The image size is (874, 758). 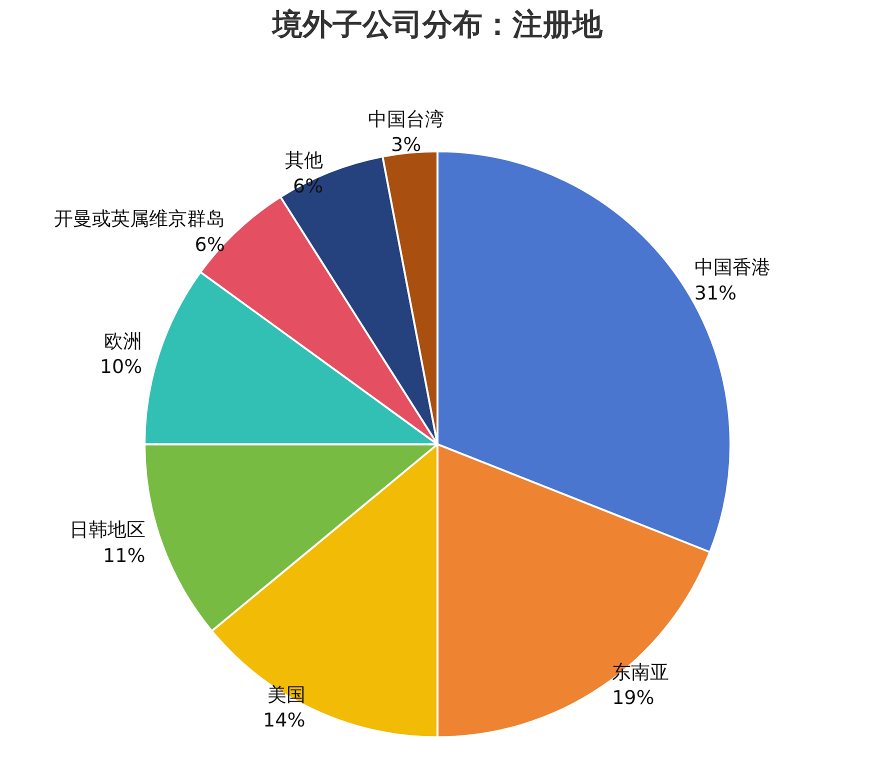 What do you see at coordinates (286, 695) in the screenshot?
I see `slice-label: 美国` at bounding box center [286, 695].